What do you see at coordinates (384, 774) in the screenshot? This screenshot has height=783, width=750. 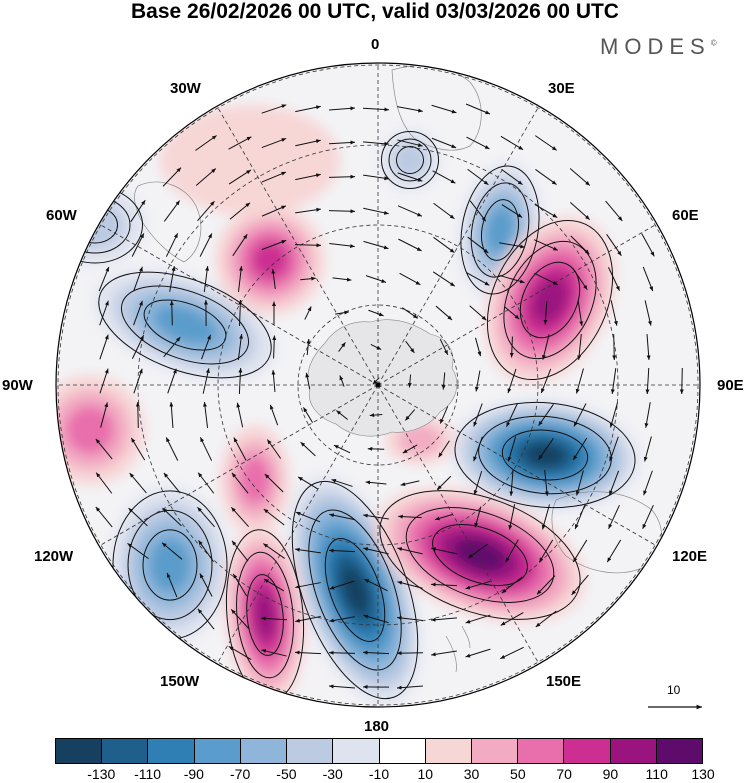 I see `colorbar-labels: -130 -110 -90 -70 -50 -30 -10 10 30 50 70 90 110 130` at bounding box center [384, 774].